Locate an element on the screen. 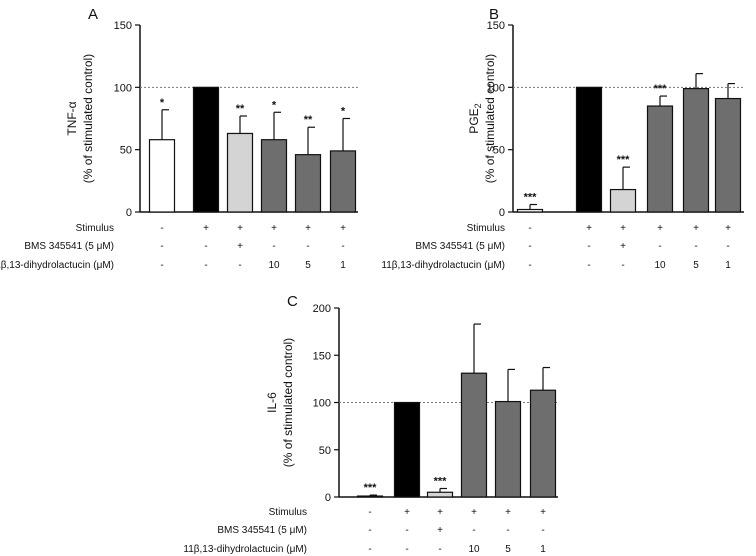  y-axis-title-analyte: PGE is located at coordinates (474, 120).